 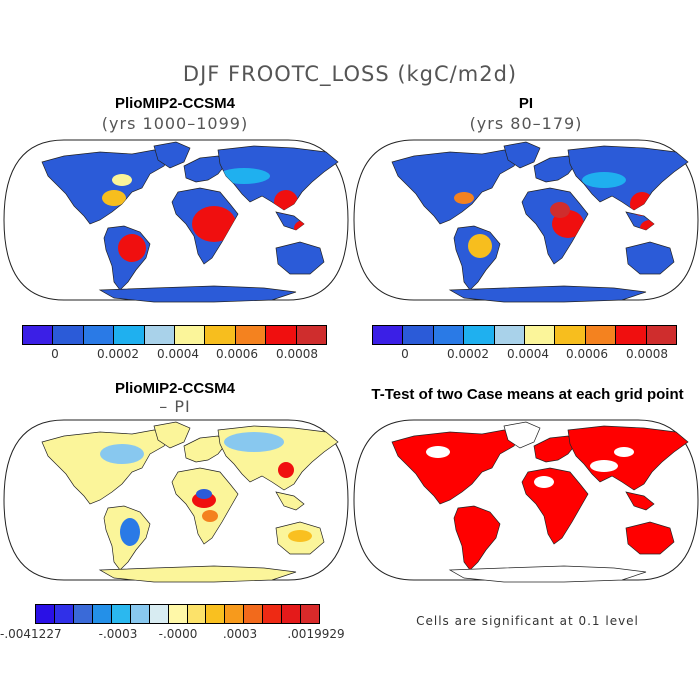 What do you see at coordinates (175, 406) in the screenshot?
I see `panel-subtitle-bottom-left: – PI` at bounding box center [175, 406].